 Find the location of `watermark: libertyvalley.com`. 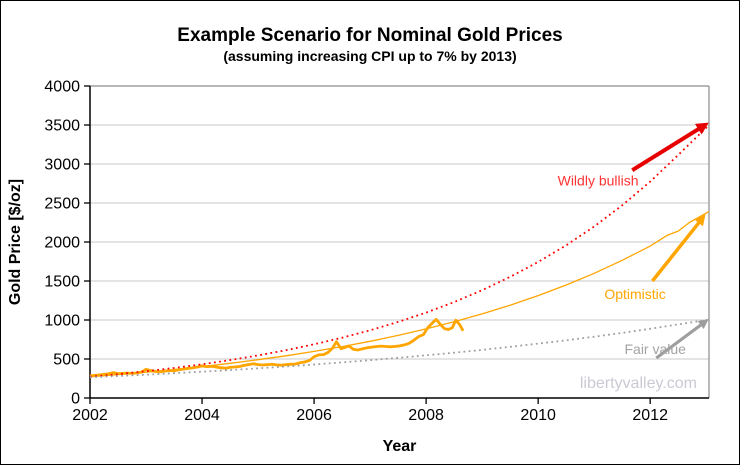

watermark: libertyvalley.com is located at coordinates (638, 383).